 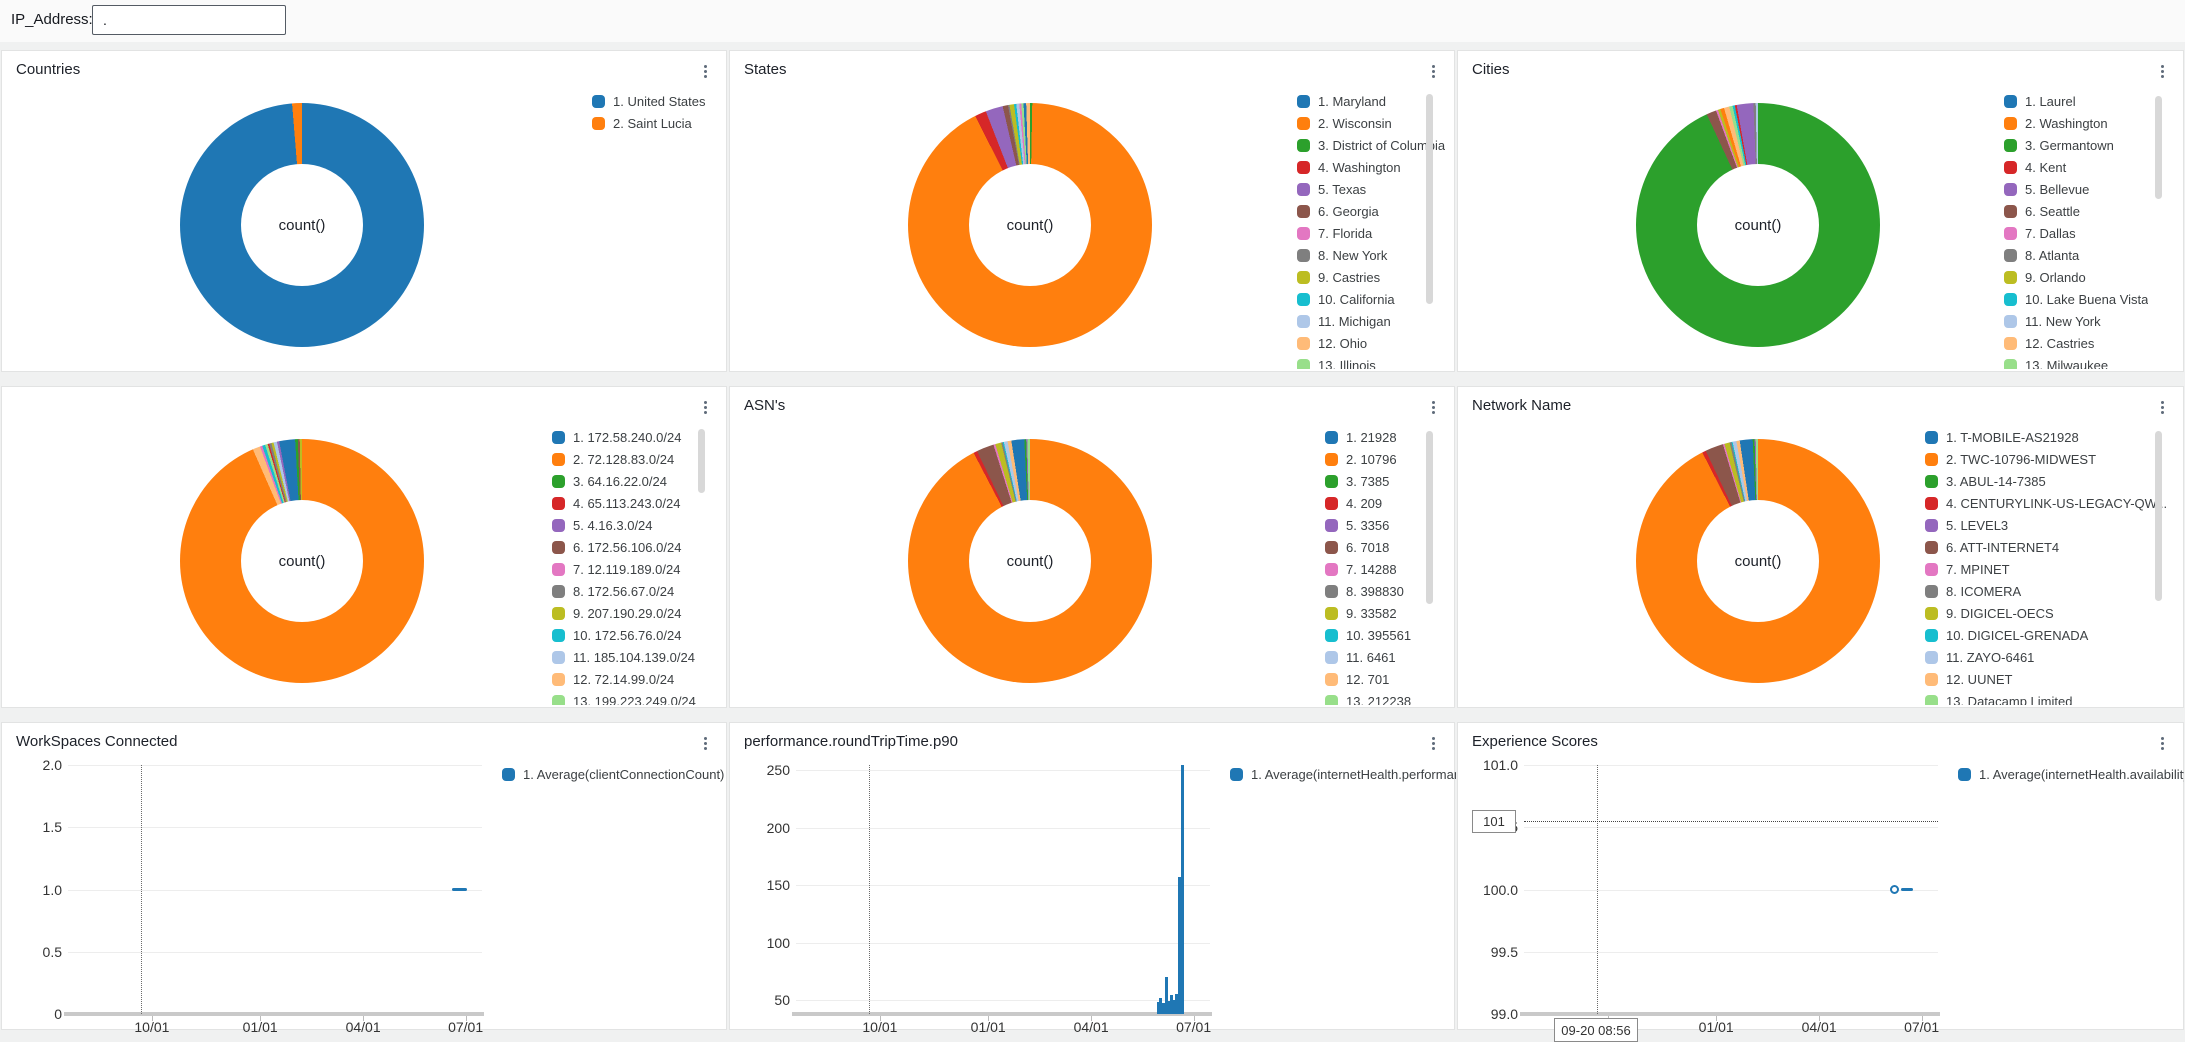 What do you see at coordinates (2046, 569) in the screenshot?
I see `legend-item: 7. MPINET` at bounding box center [2046, 569].